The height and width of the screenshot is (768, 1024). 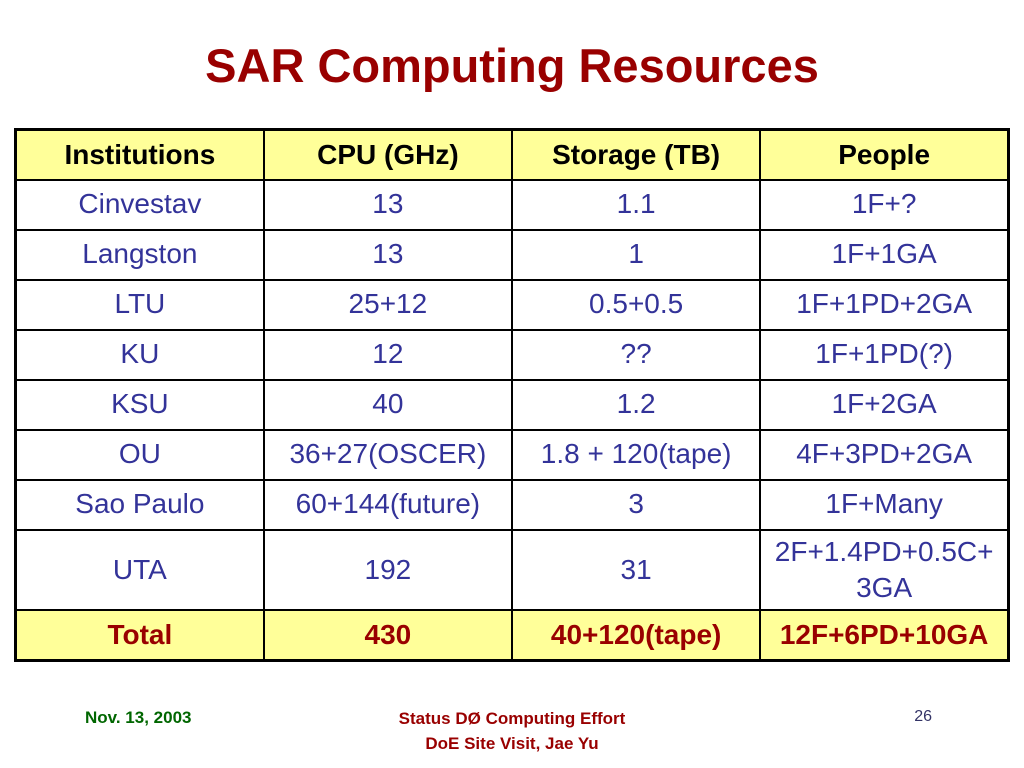 I want to click on storage-cell: 31, so click(x=636, y=570).